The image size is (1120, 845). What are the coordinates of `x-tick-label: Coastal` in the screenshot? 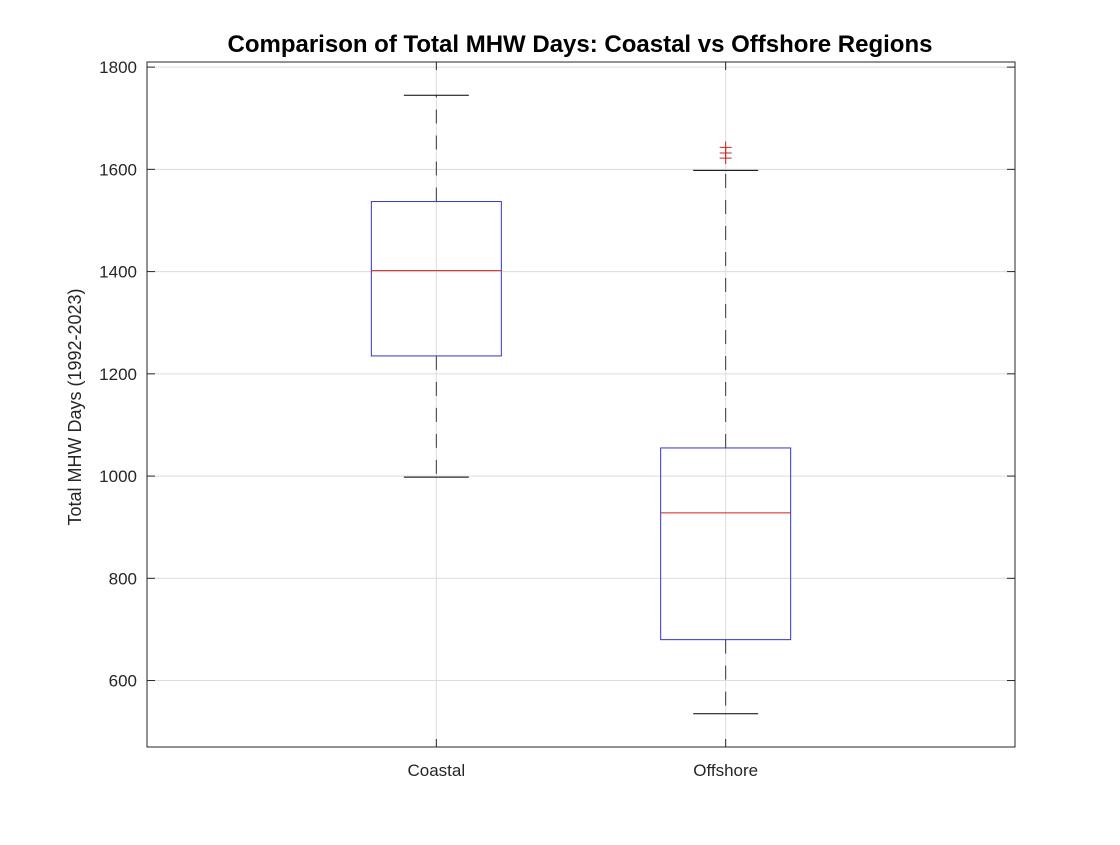 It's located at (437, 770).